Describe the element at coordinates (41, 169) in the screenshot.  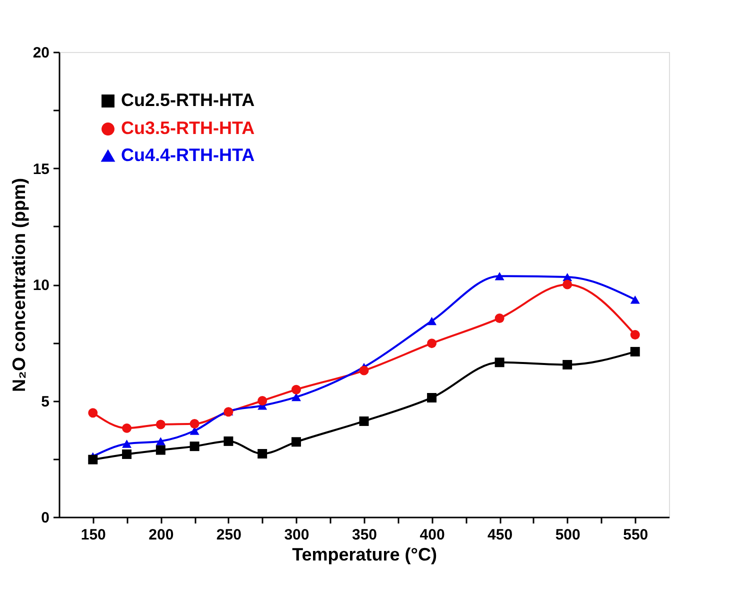
I see `y-tick-label: 15` at that location.